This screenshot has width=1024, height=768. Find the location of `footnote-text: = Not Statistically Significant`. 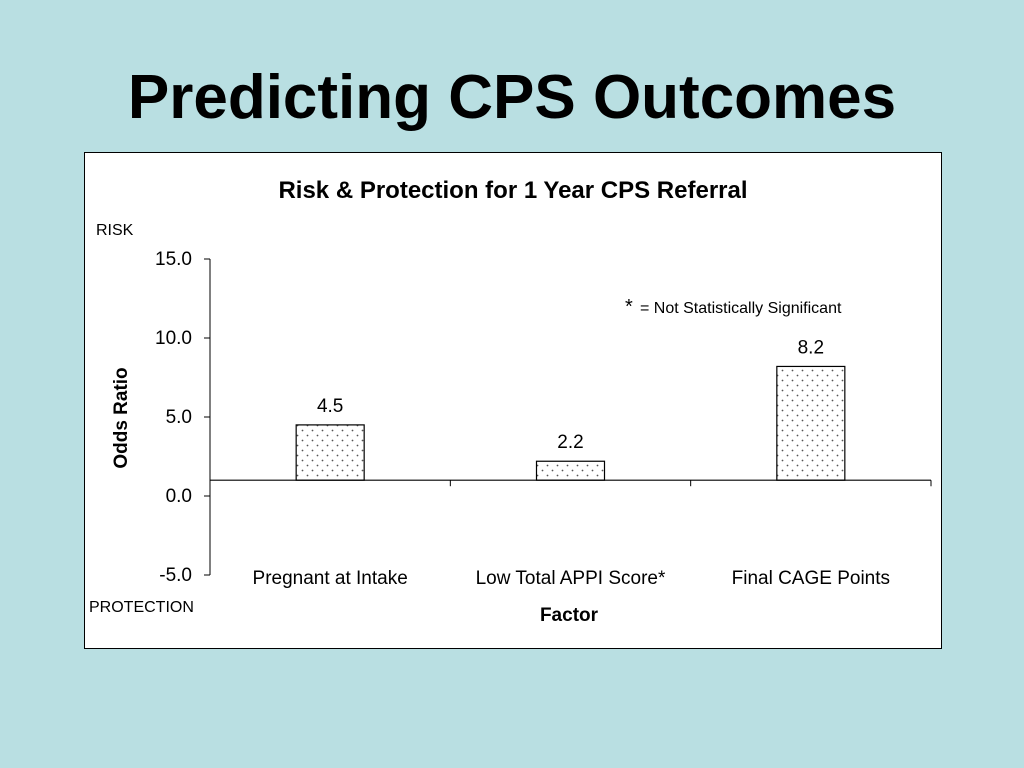

footnote-text: = Not Statistically Significant is located at coordinates (741, 308).